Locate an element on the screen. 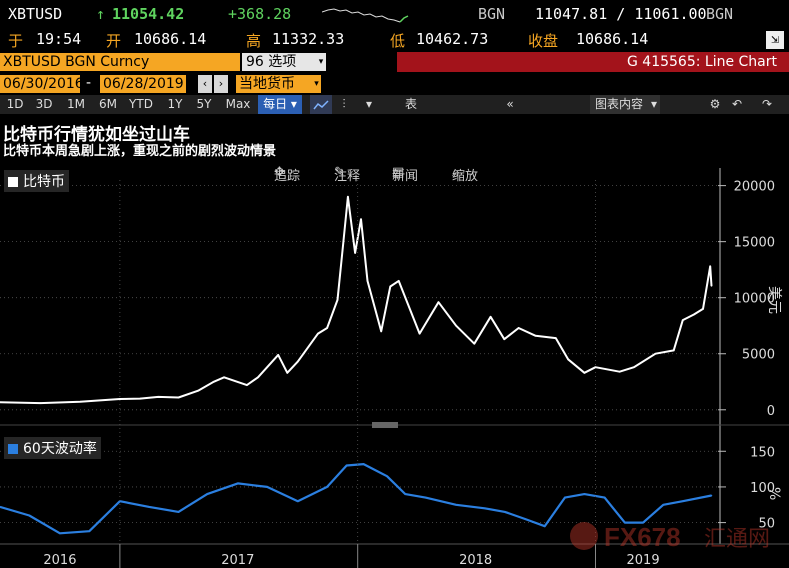  up-arrow-icon: ↑ is located at coordinates (101, 14).